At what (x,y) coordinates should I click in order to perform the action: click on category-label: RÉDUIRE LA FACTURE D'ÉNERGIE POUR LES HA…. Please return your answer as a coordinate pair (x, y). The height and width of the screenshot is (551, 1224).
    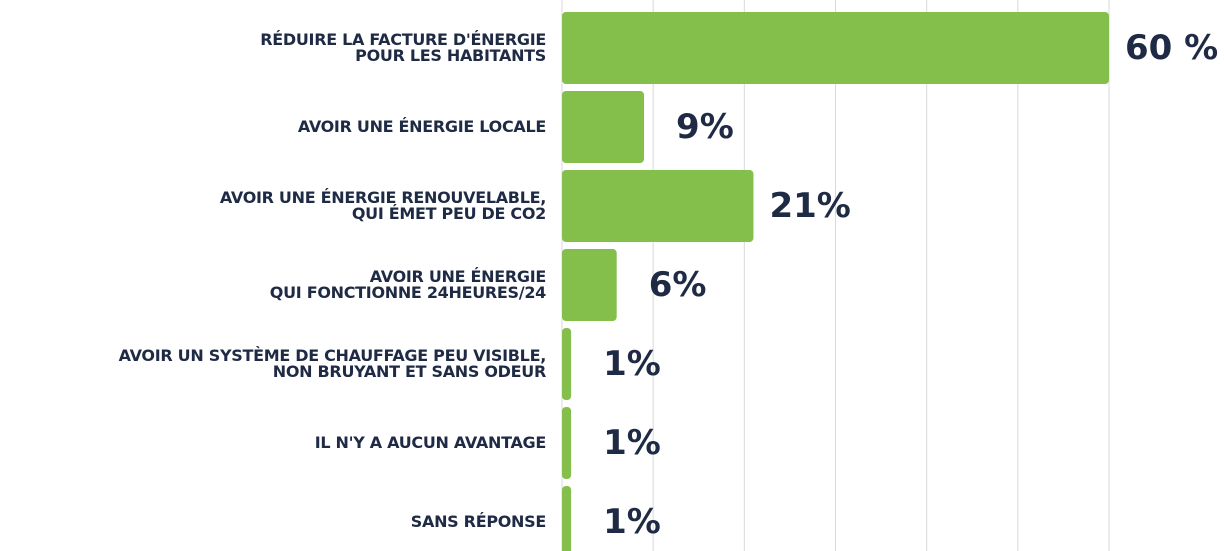
    Looking at the image, I should click on (403, 47).